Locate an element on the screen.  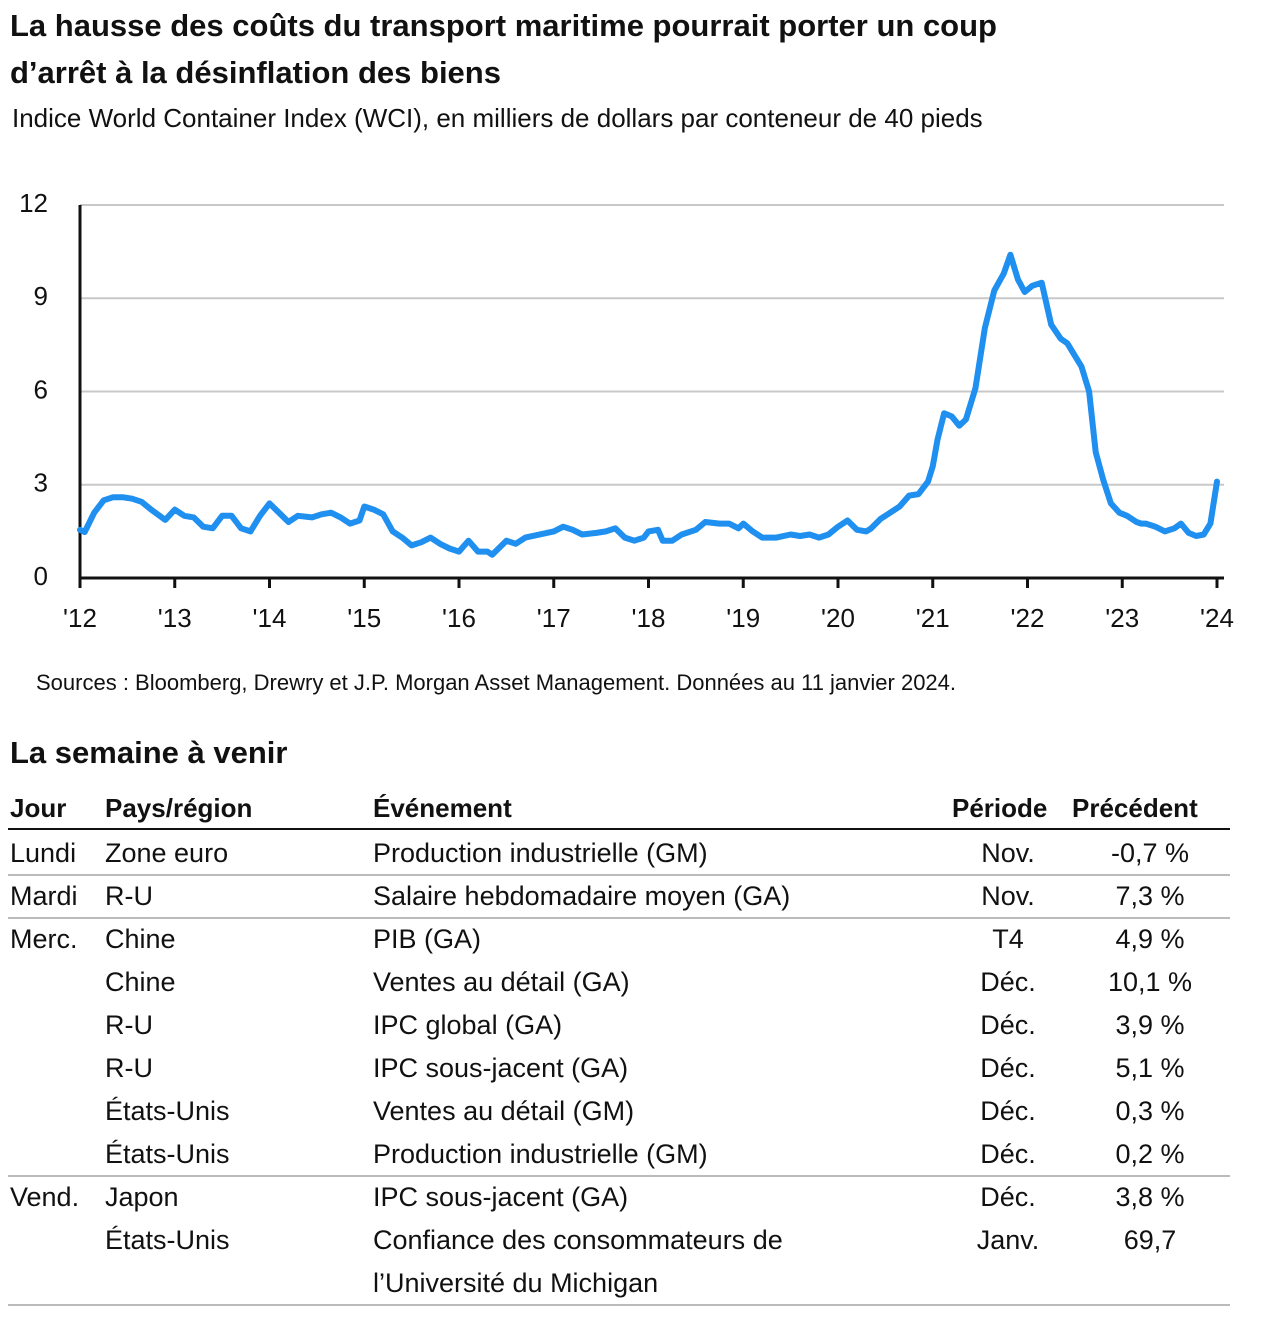
cell: 4,9 % is located at coordinates (1149, 939).